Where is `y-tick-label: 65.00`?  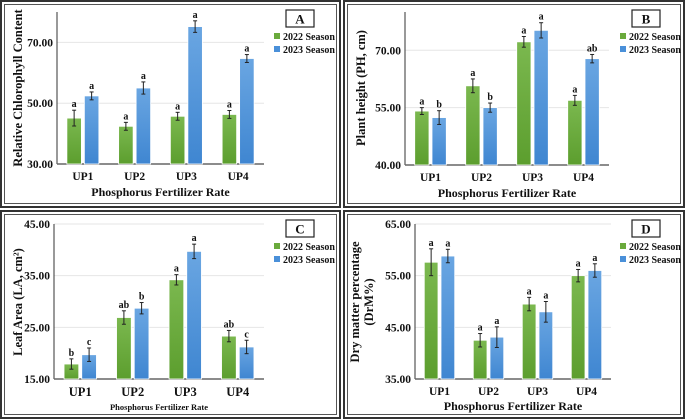 y-tick-label: 65.00 is located at coordinates (398, 225).